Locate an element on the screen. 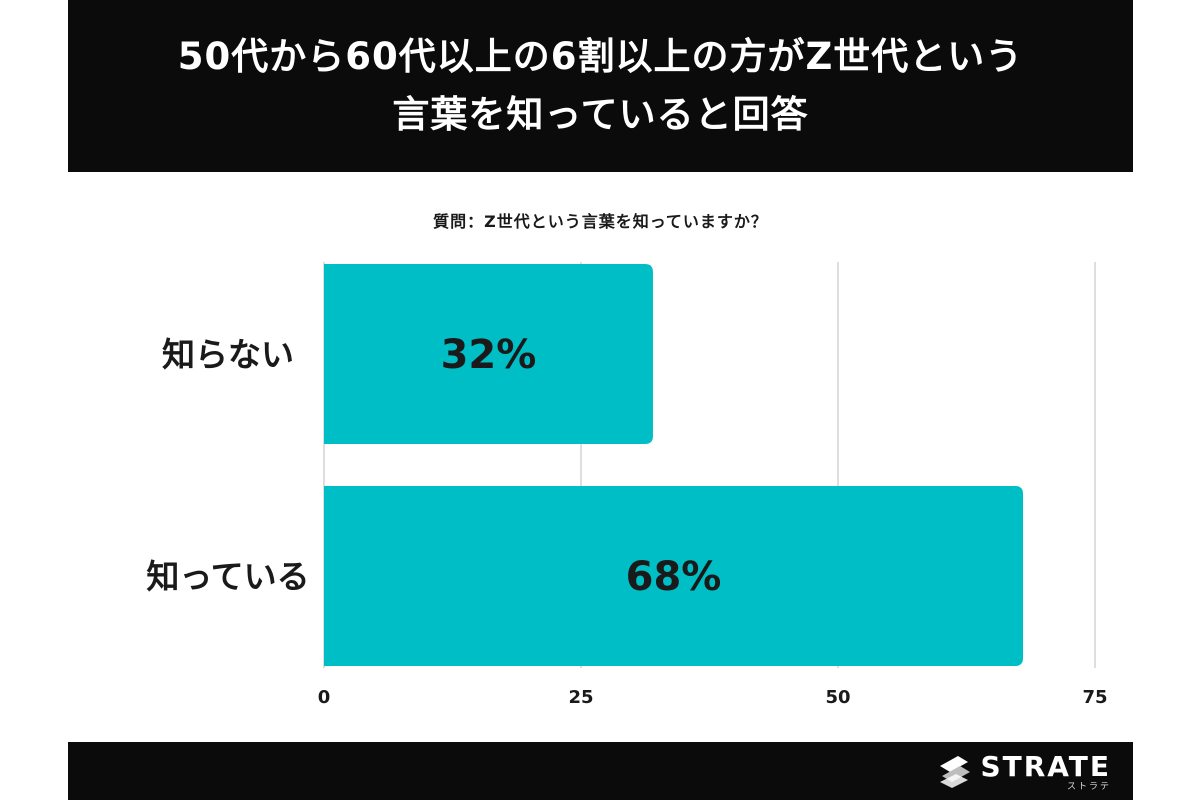  title-line-1: 50代から60代以上の6割以上の方がZ世代という is located at coordinates (600, 56).